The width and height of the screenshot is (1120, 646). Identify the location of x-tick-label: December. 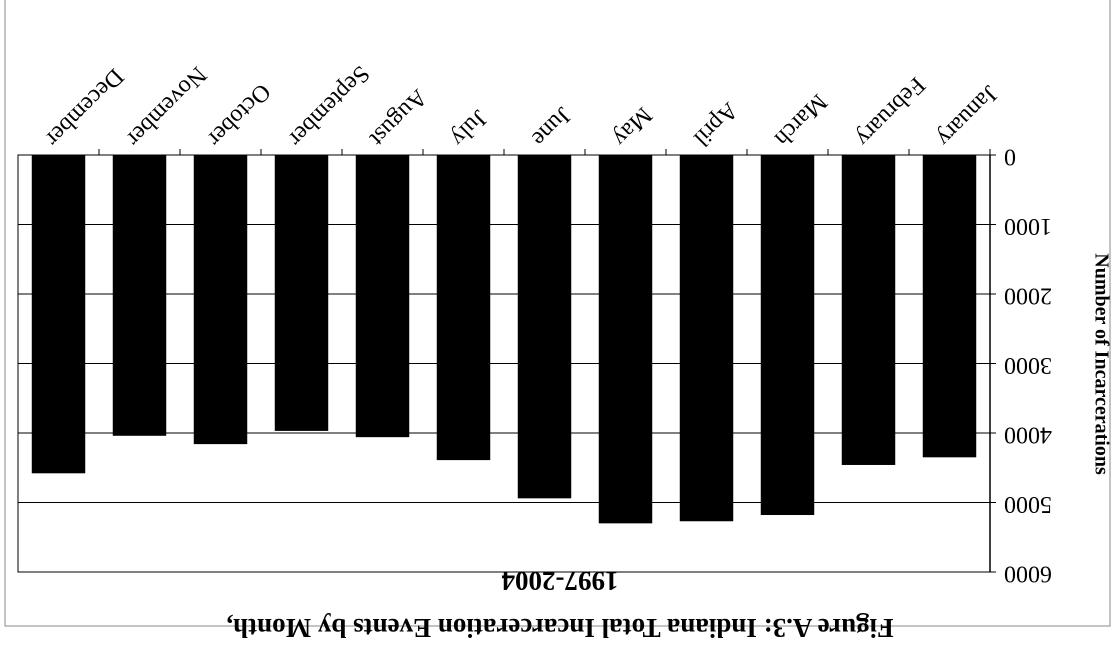
(84, 107).